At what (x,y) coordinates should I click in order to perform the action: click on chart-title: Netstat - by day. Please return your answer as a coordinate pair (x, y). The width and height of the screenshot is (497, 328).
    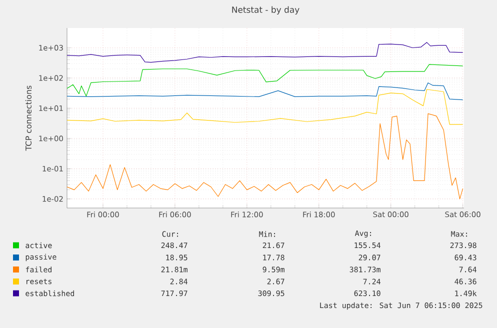
    Looking at the image, I should click on (266, 10).